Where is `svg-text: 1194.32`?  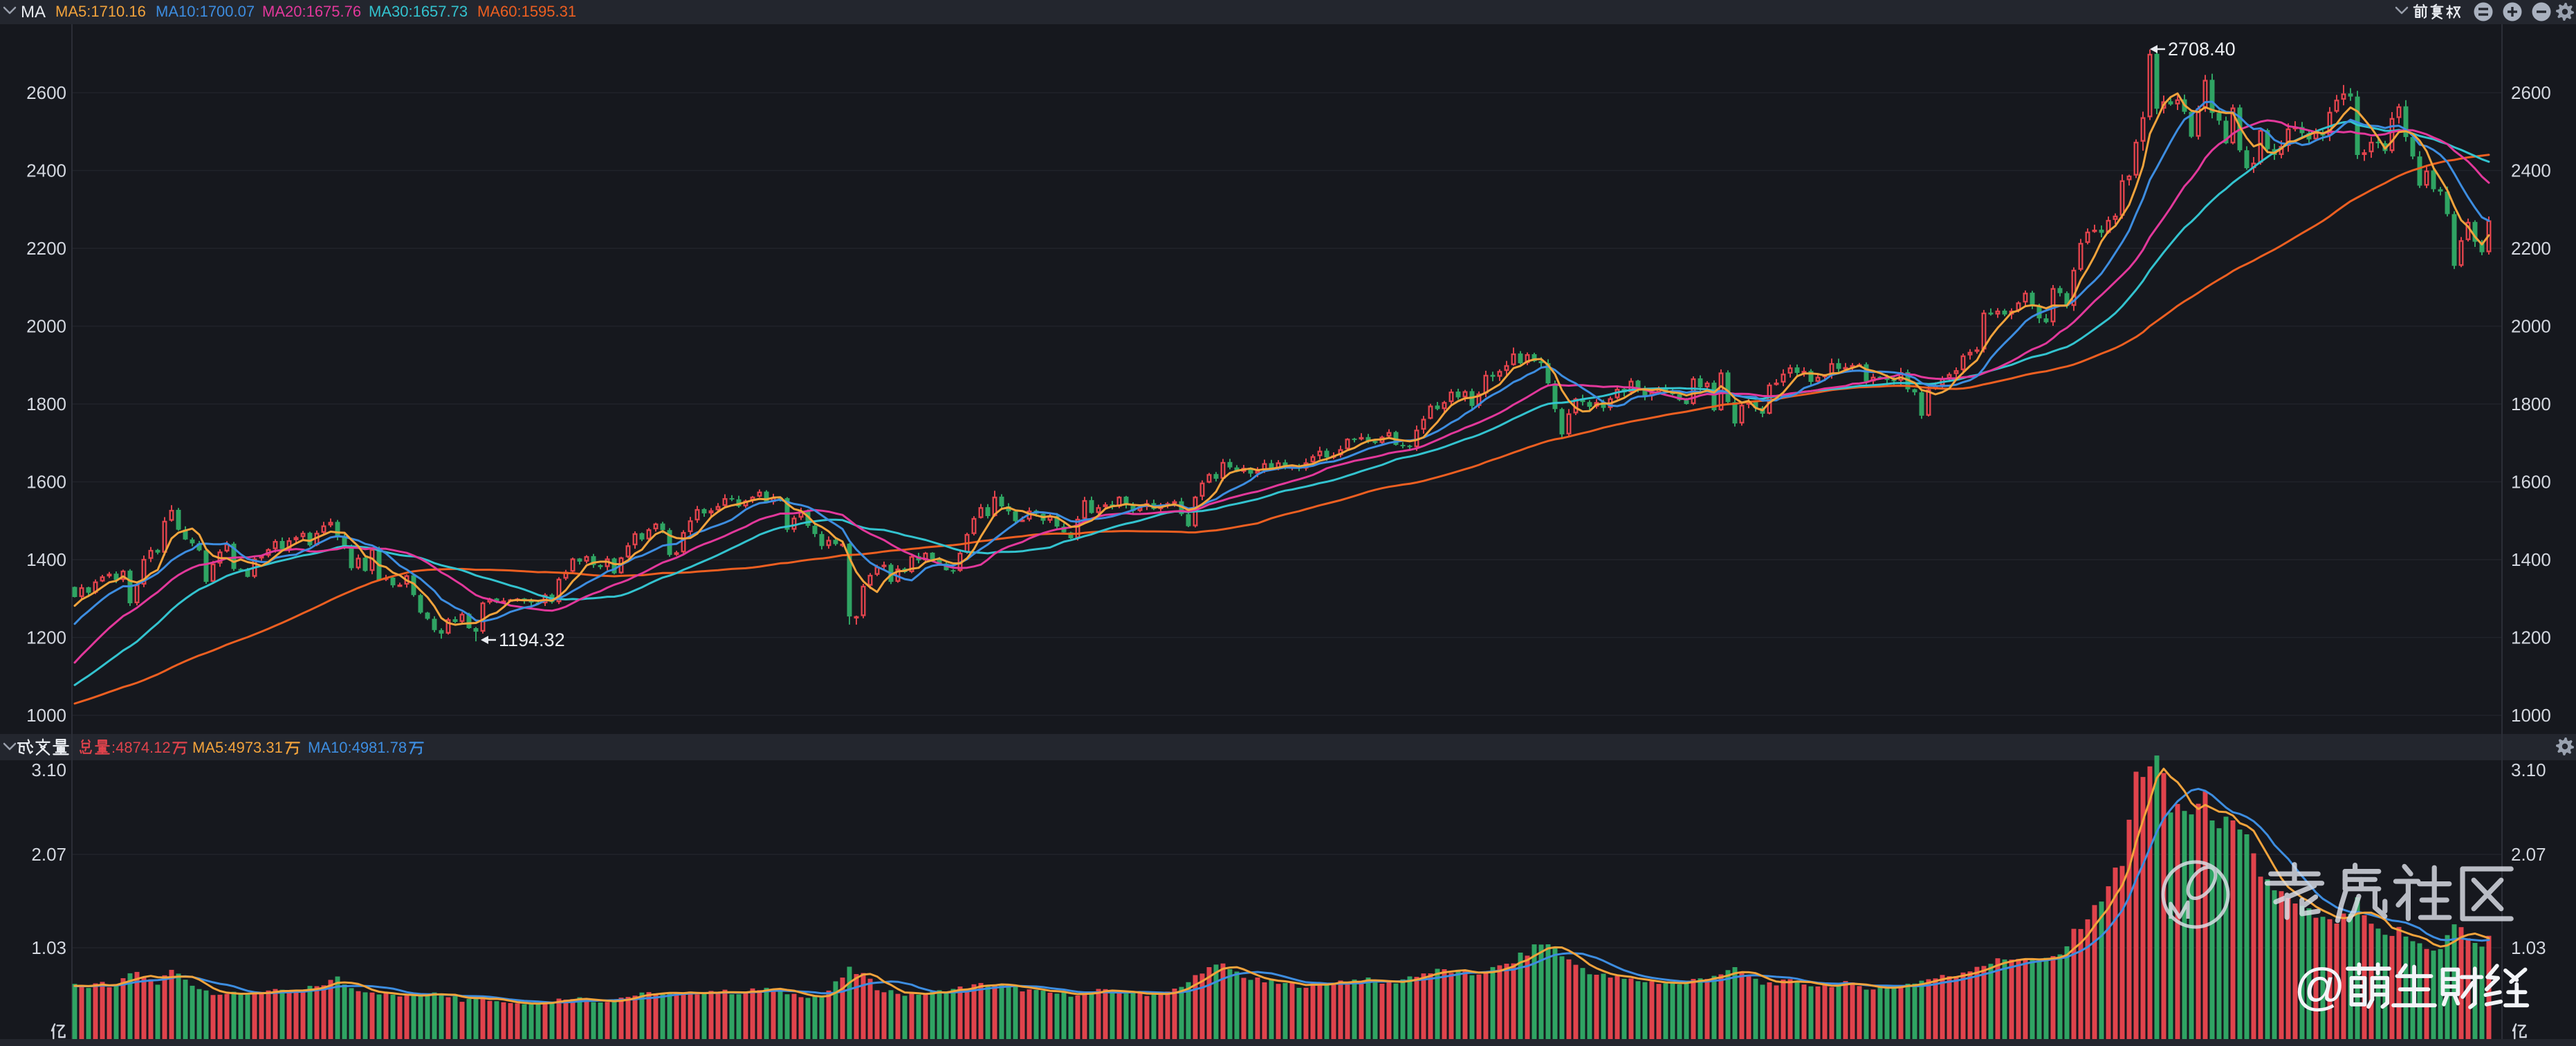 svg-text: 1194.32 is located at coordinates (532, 640).